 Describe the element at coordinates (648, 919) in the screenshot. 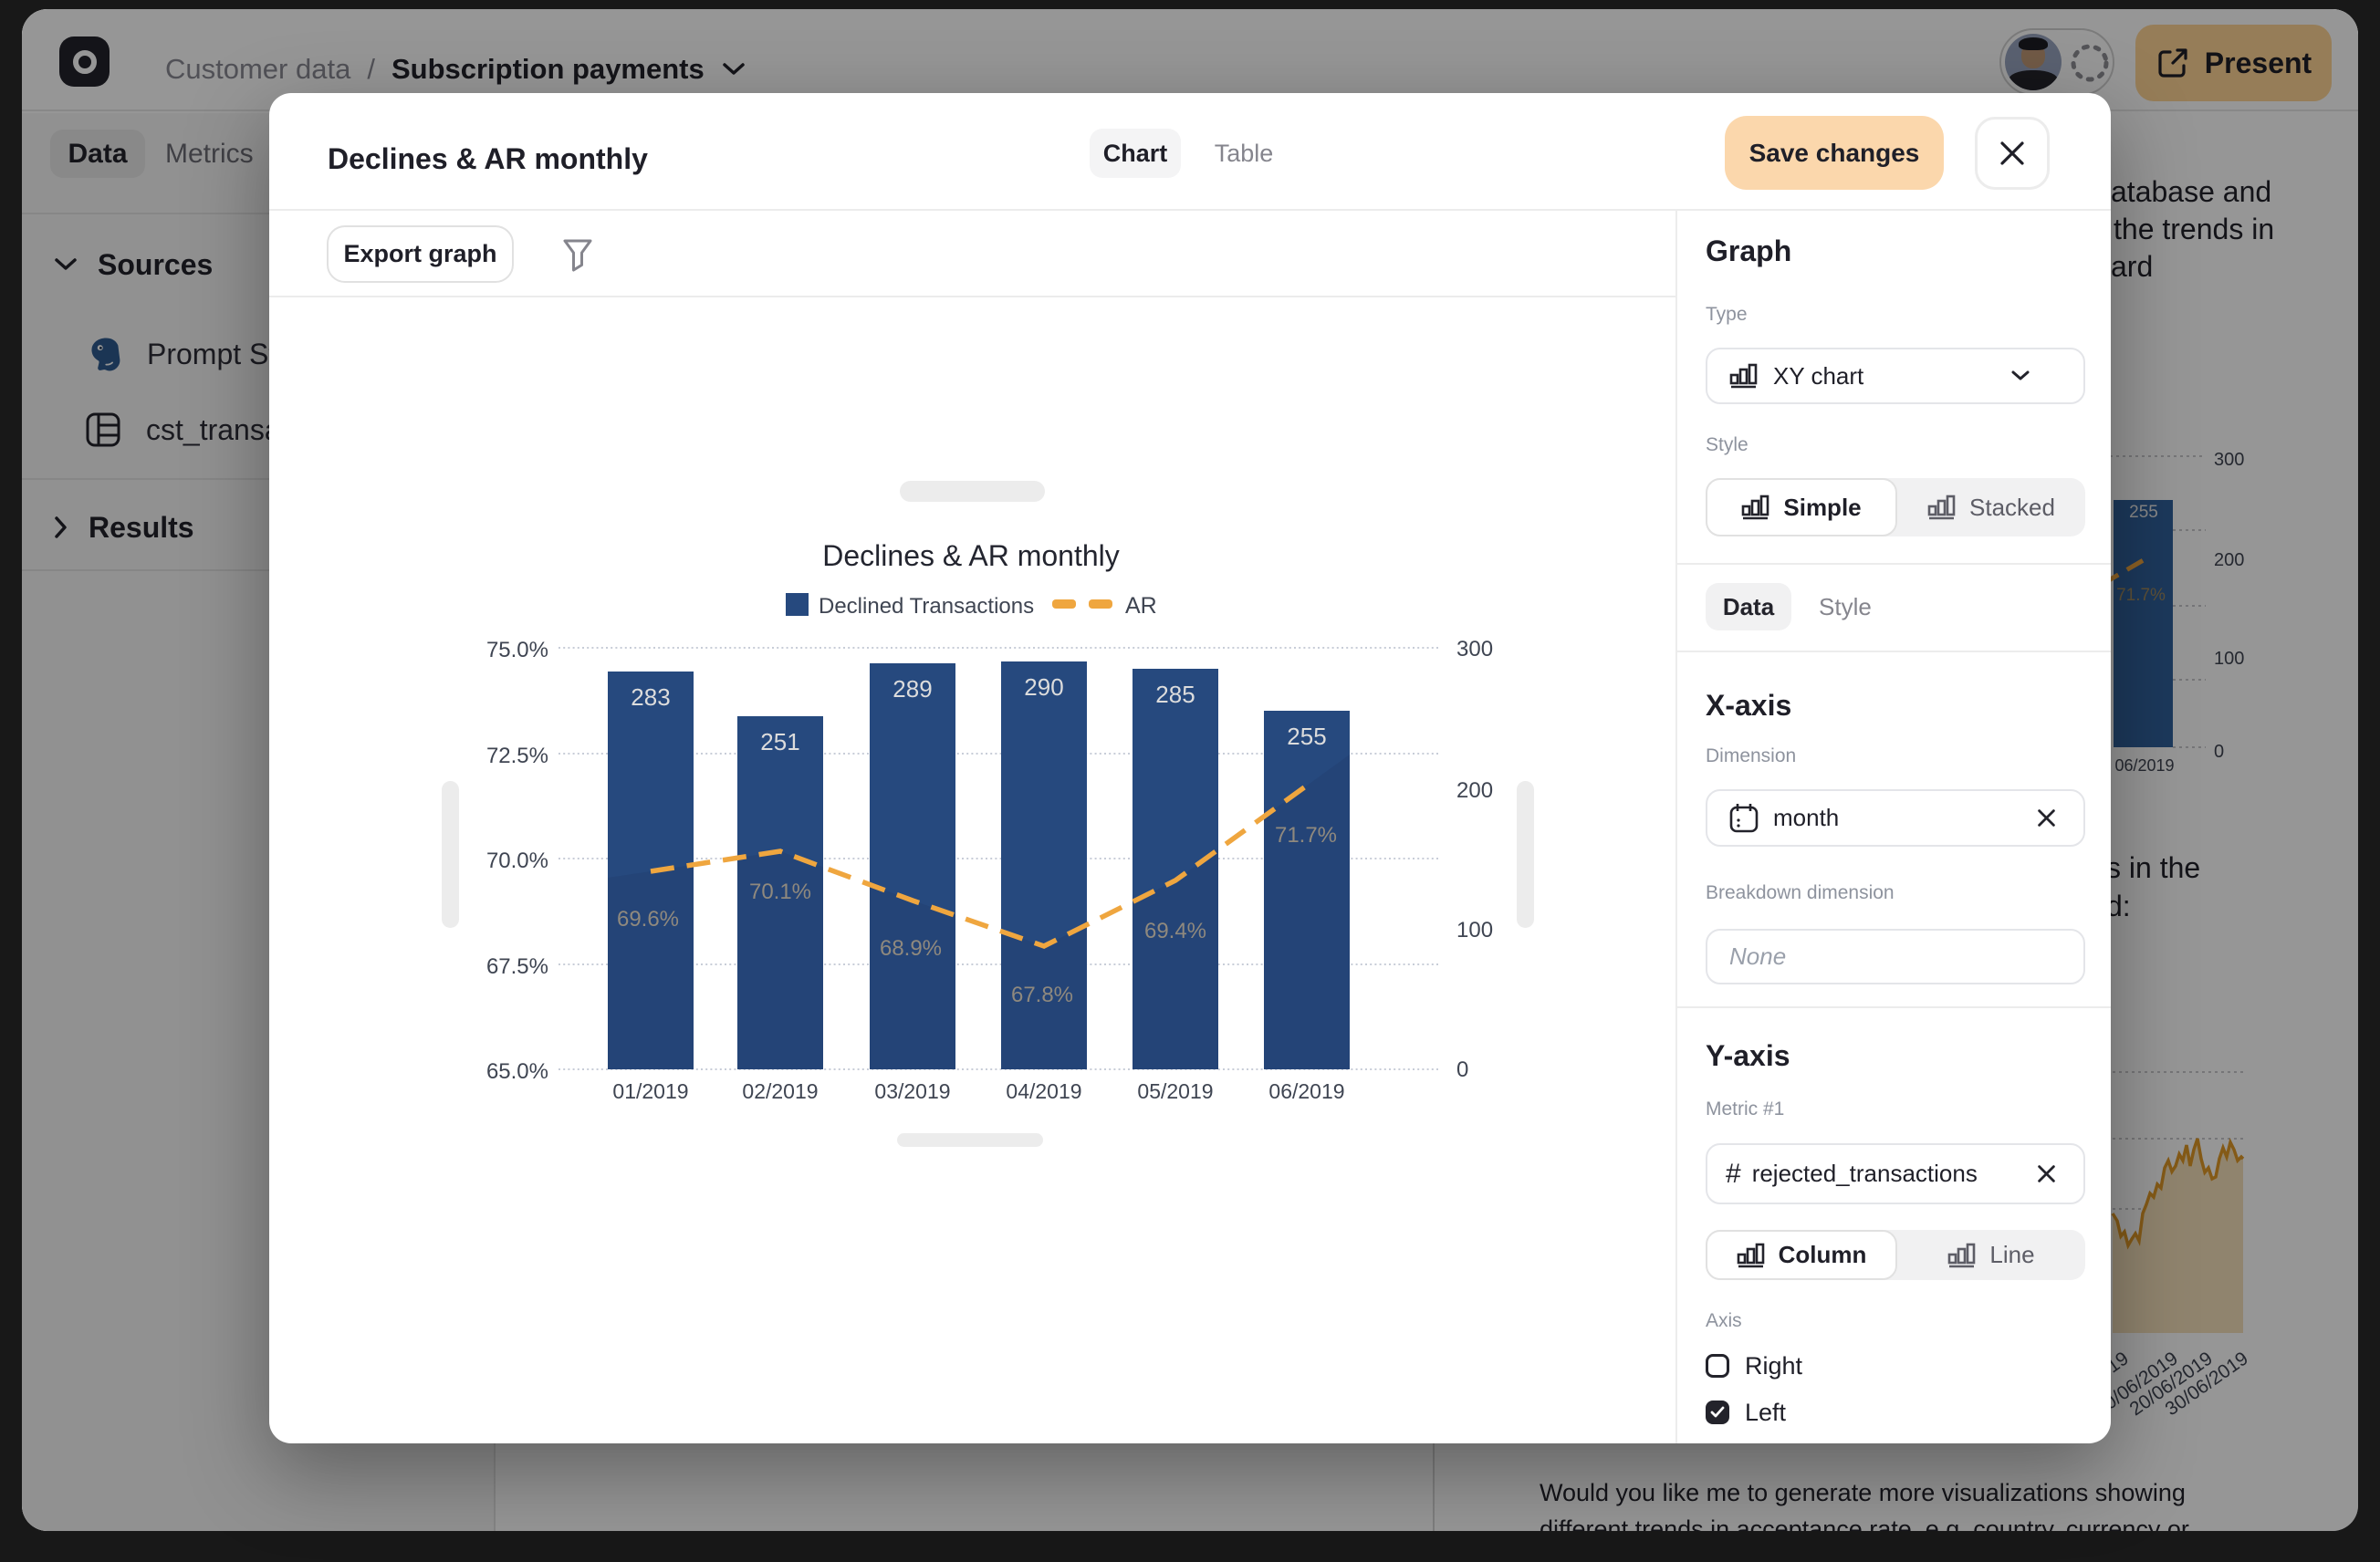

I see `svg-text: 69.6%` at that location.